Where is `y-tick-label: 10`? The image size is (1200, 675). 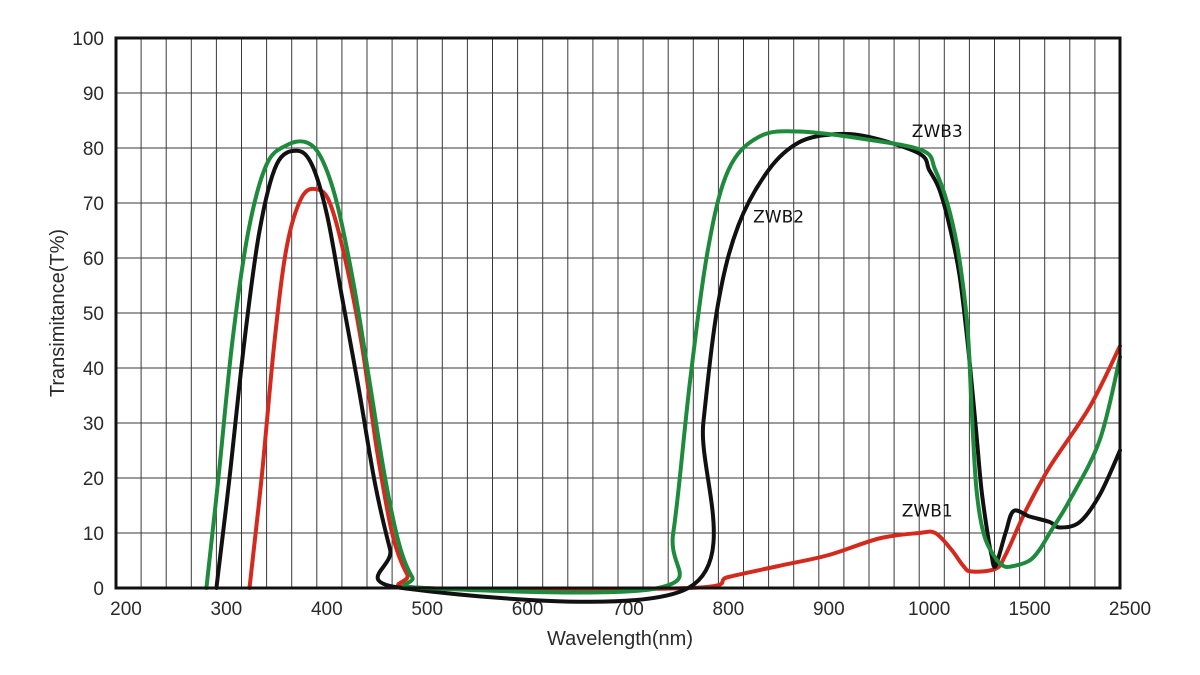
y-tick-label: 10 is located at coordinates (93, 534).